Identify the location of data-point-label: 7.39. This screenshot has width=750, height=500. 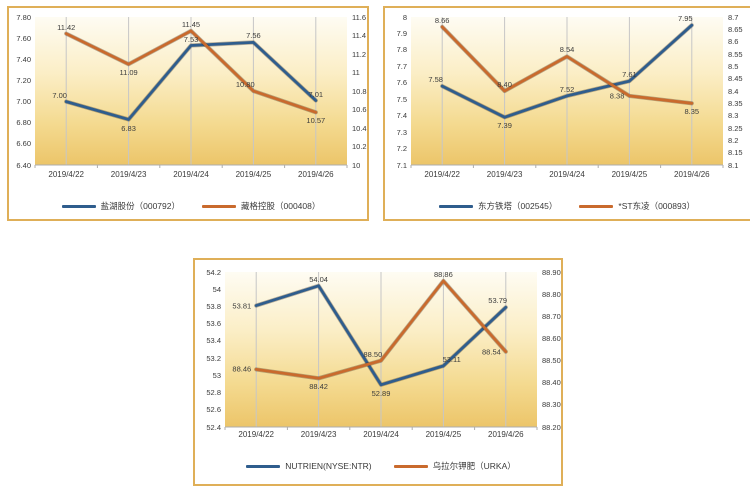
(504, 126).